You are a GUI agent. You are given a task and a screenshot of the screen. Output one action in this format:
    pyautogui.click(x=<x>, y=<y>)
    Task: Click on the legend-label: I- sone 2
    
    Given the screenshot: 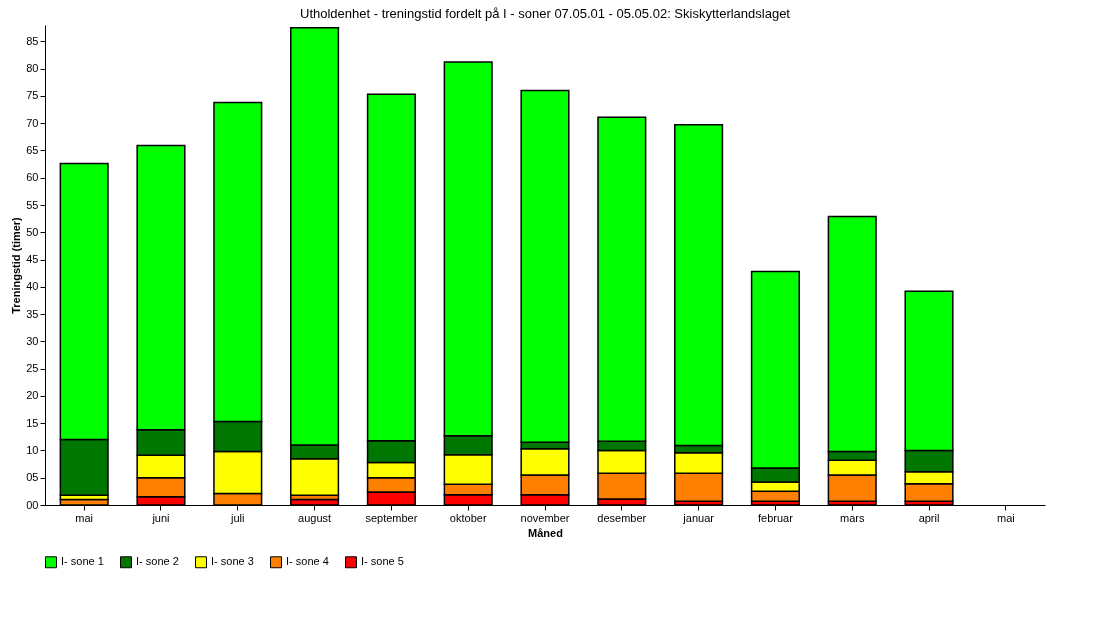 What is the action you would take?
    pyautogui.click(x=157, y=561)
    